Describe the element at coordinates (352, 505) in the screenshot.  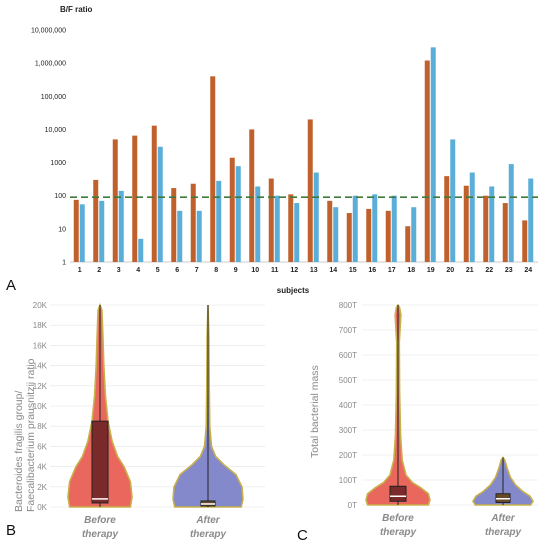
I see `y-tick-label: 0T` at that location.